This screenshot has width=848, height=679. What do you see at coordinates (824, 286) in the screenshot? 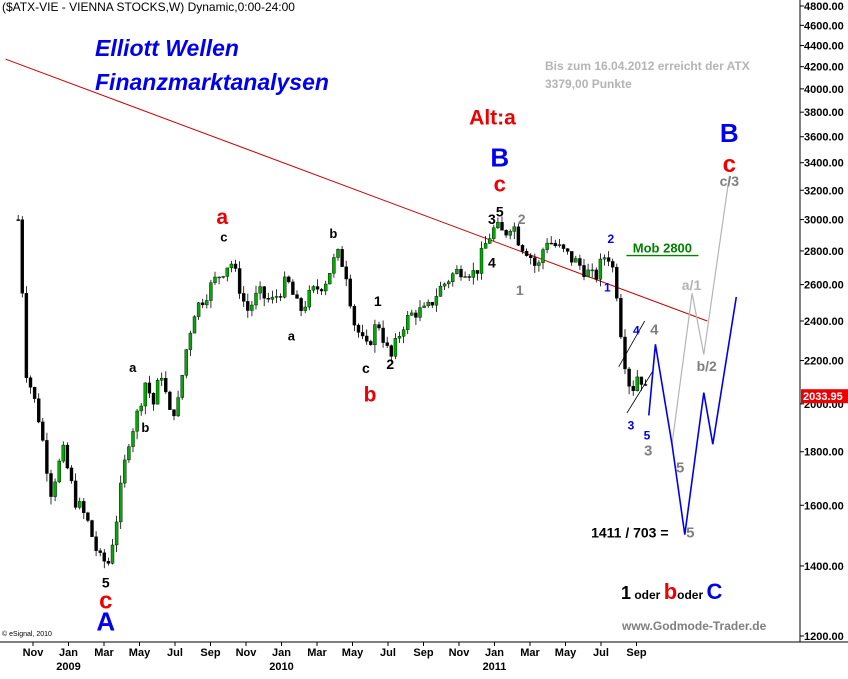
I see `y-tick-label: 2600.00` at bounding box center [824, 286].